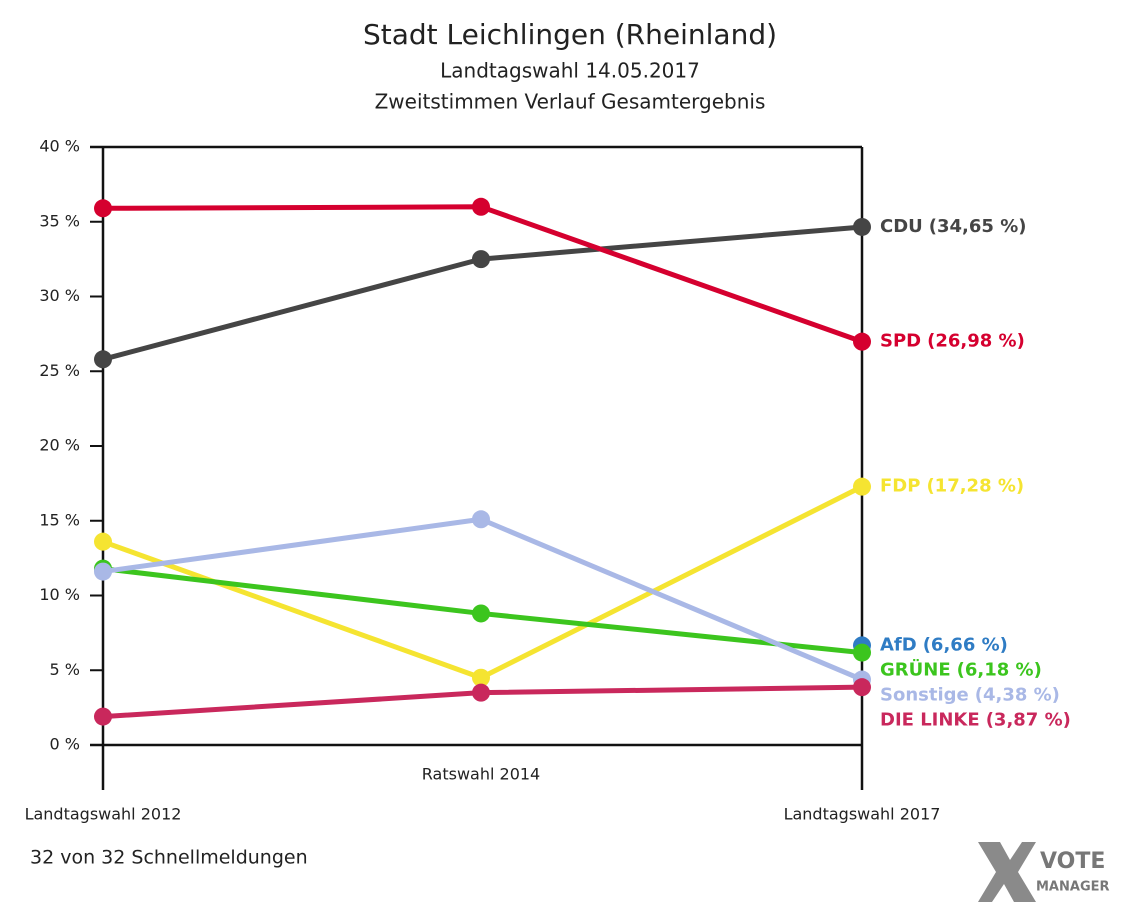 This screenshot has height=910, width=1131. I want to click on value-label: (6,18 %), so click(999, 669).